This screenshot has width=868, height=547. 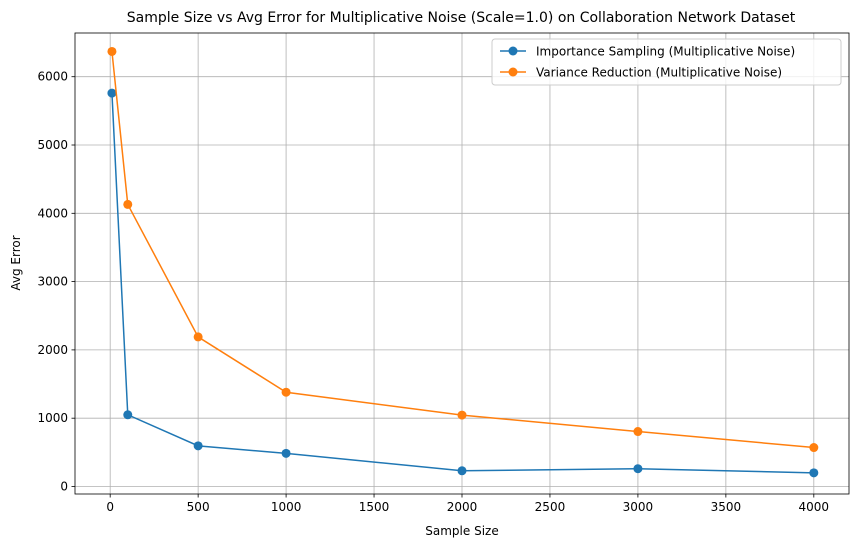 What do you see at coordinates (286, 507) in the screenshot?
I see `x-tick-label: 1000` at bounding box center [286, 507].